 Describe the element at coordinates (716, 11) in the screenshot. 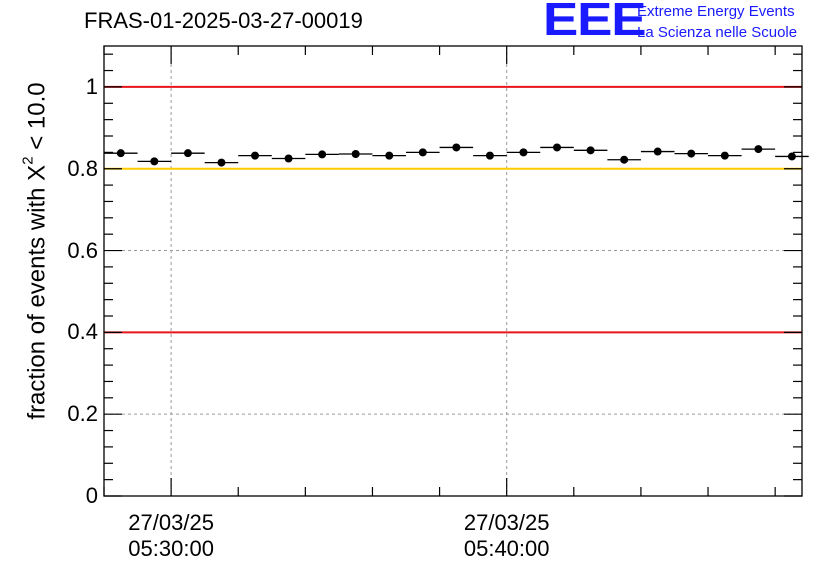

I see `logo-line-1: Extreme Energy Events` at that location.